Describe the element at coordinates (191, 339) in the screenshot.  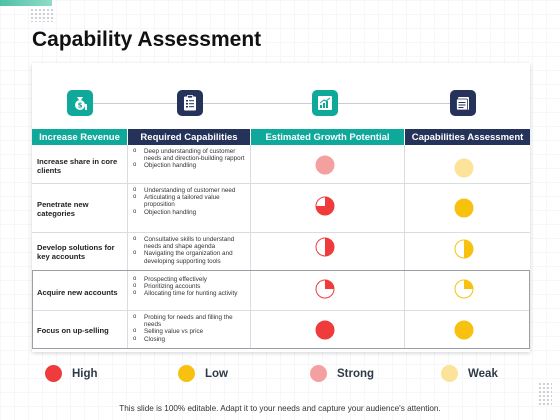
I see `requirement-item: o Closing` at that location.